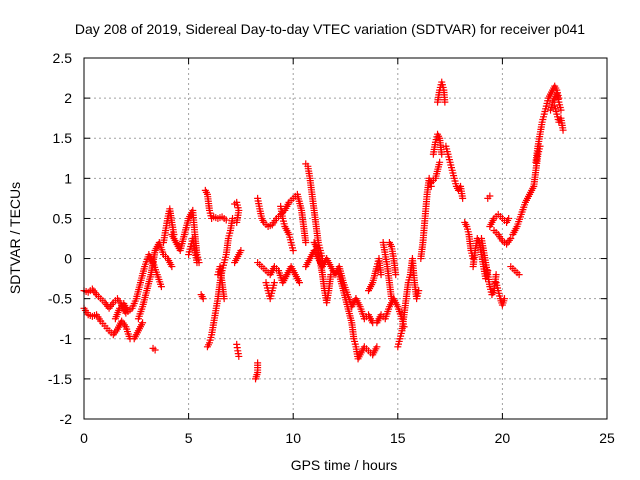 Image resolution: width=640 pixels, height=480 pixels. I want to click on series-s5, so click(168, 226).